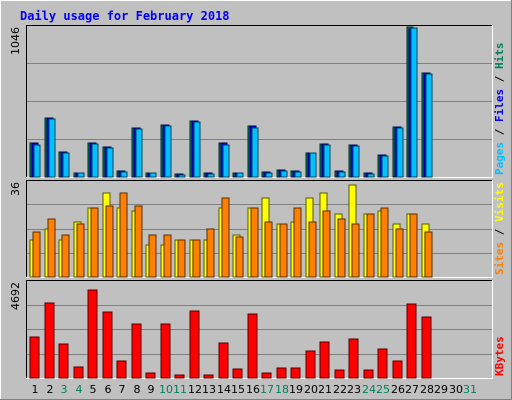  What do you see at coordinates (311, 389) in the screenshot?
I see `x-tick-label-20: 20` at bounding box center [311, 389].